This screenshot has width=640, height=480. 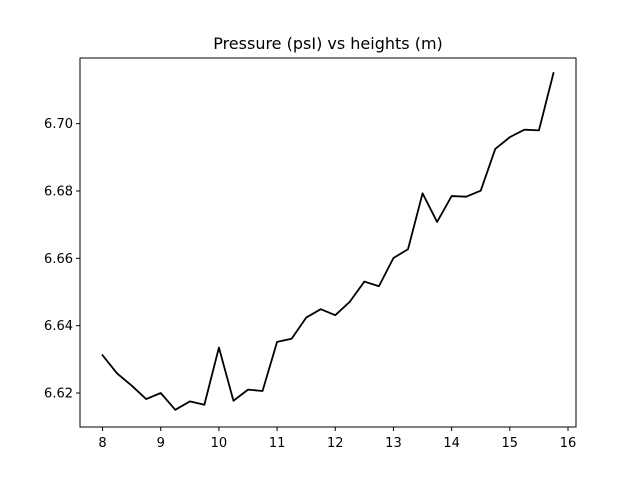 I want to click on y-tick-label: 6.62, so click(x=58, y=393).